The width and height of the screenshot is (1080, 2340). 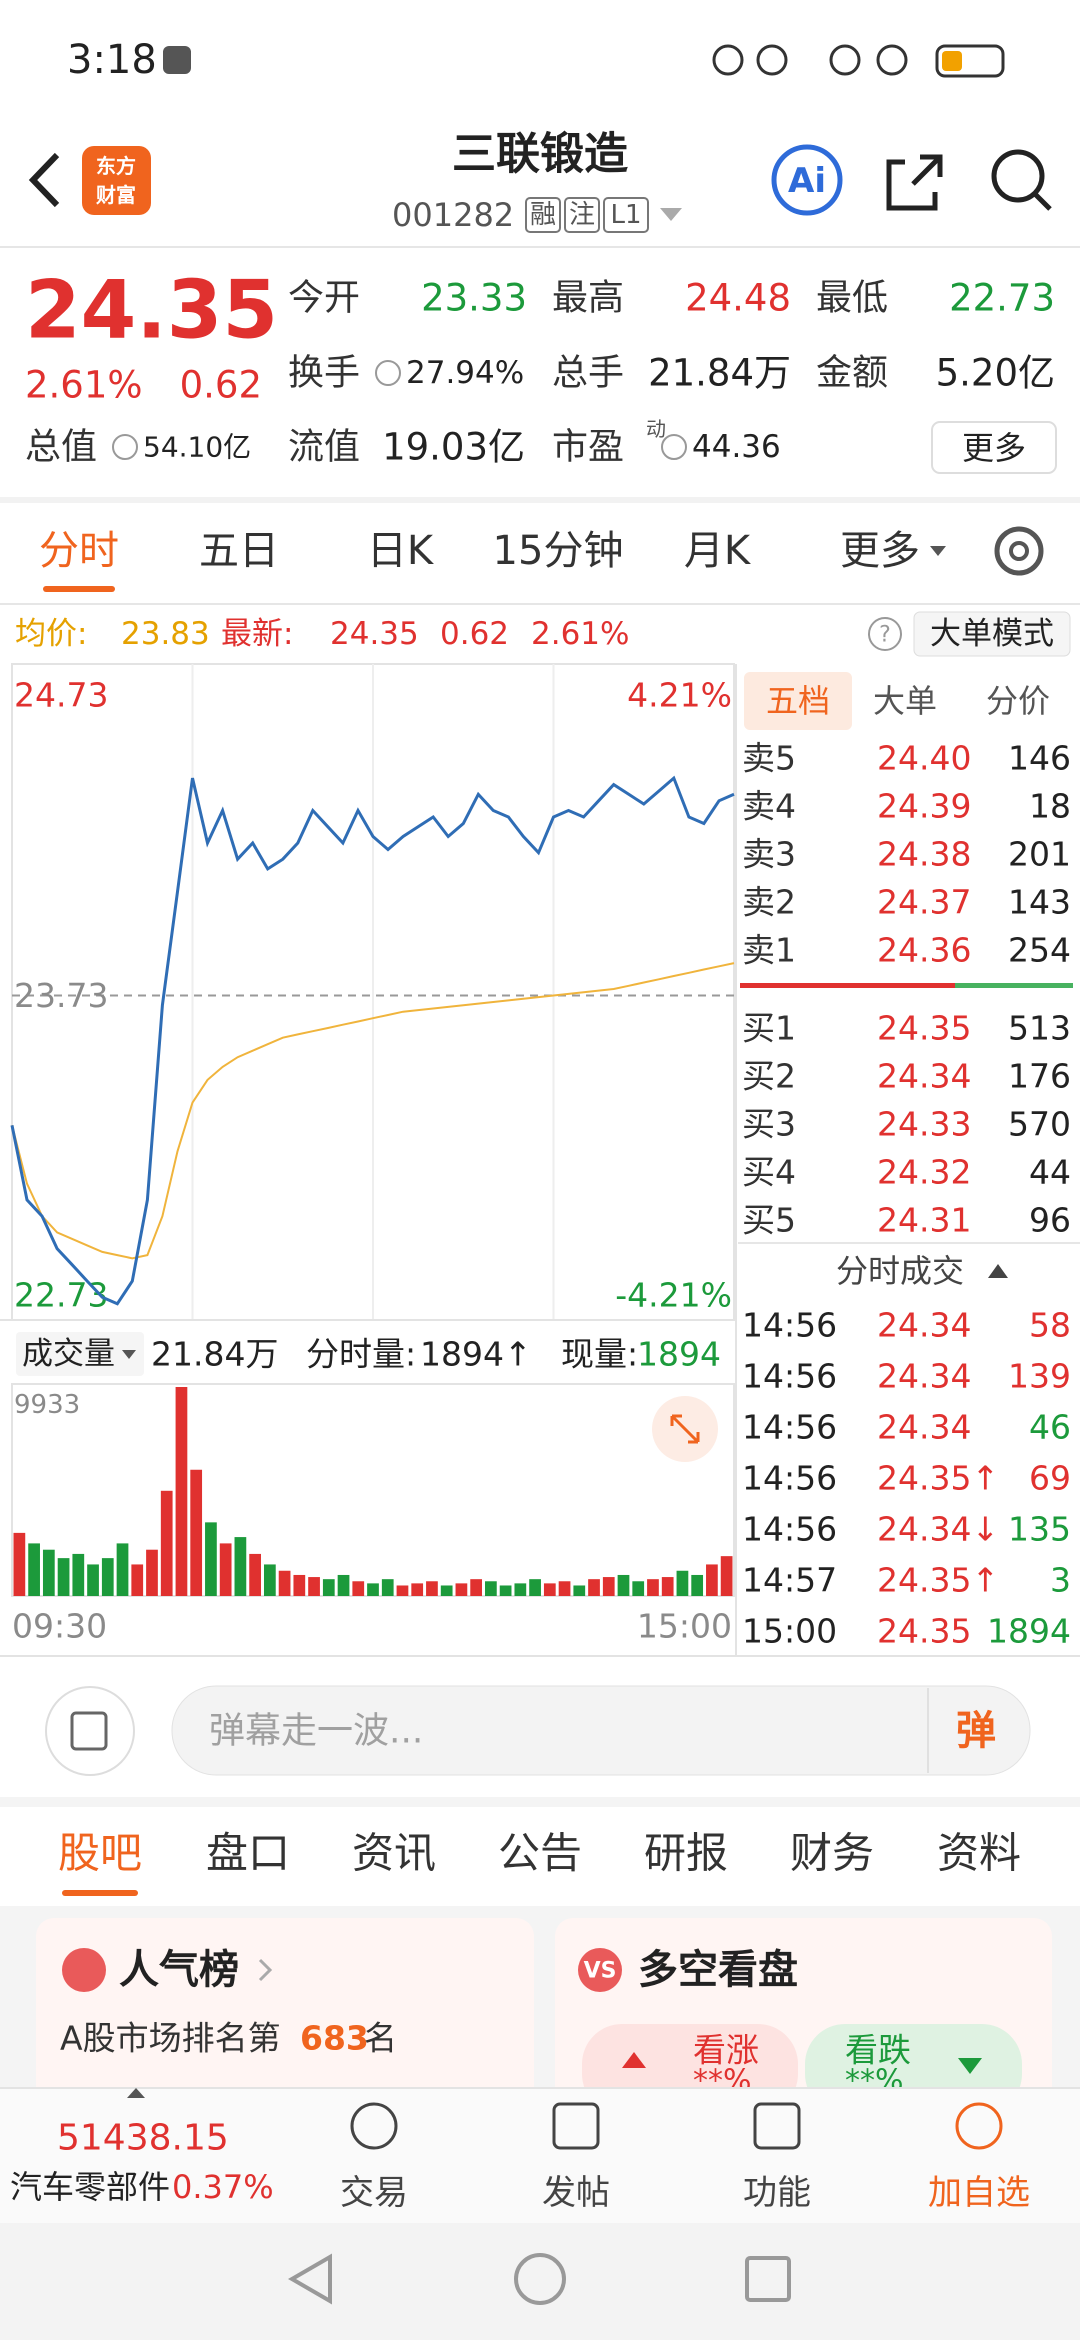 What do you see at coordinates (924, 1124) in the screenshot?
I see `book-price: 24.33` at bounding box center [924, 1124].